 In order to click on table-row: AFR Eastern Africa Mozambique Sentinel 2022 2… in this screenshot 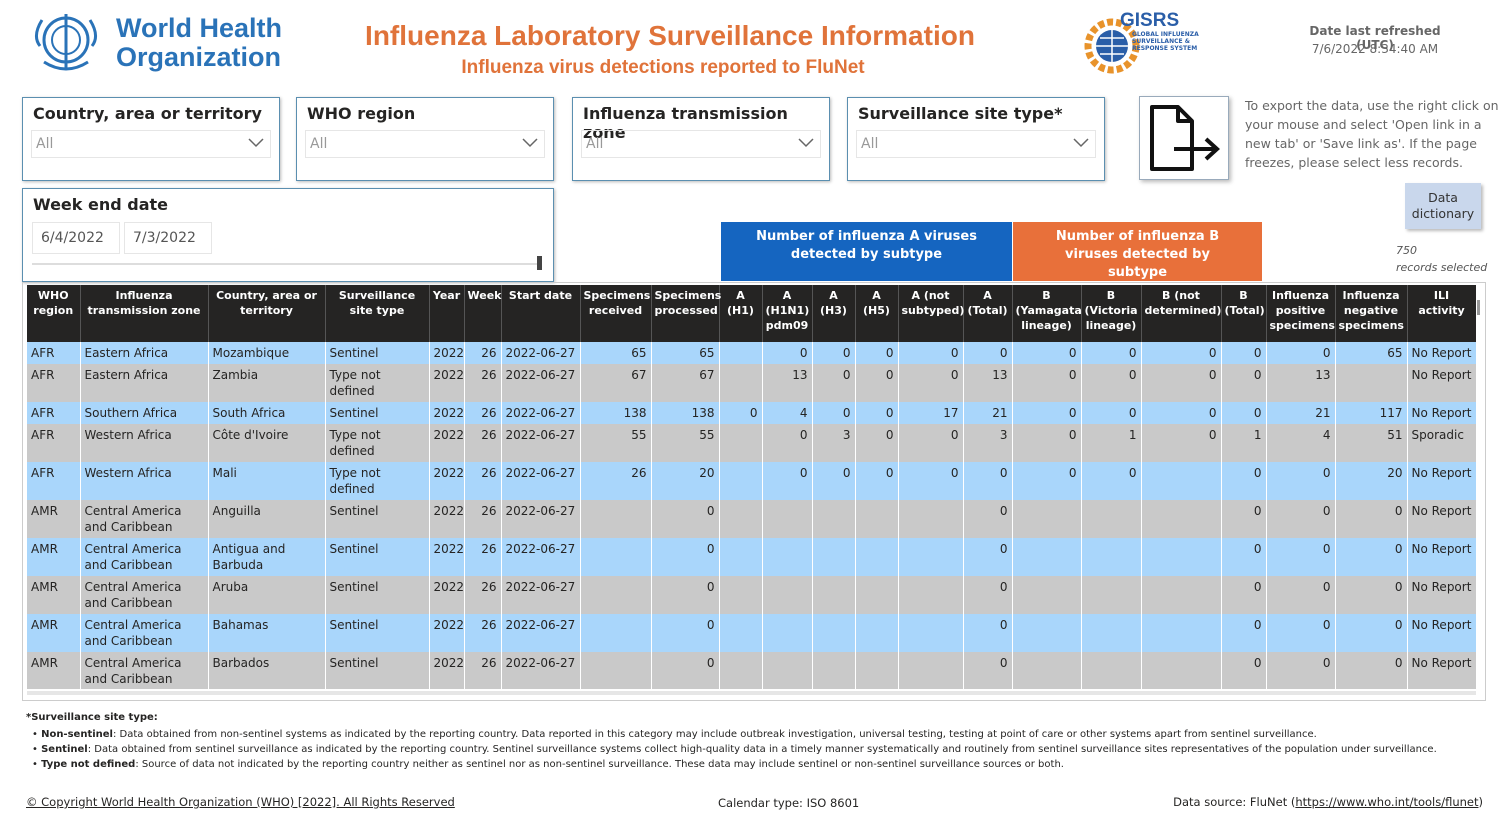, I will do `click(751, 353)`.